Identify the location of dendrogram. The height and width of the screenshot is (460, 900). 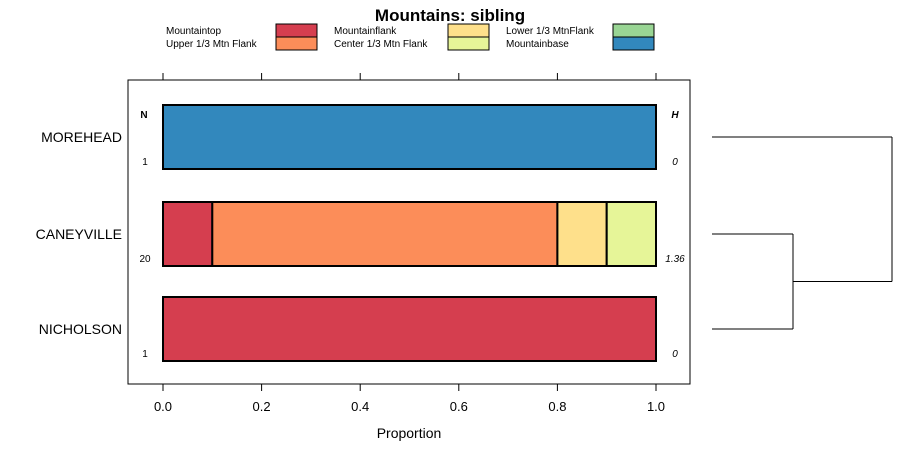
(802, 233).